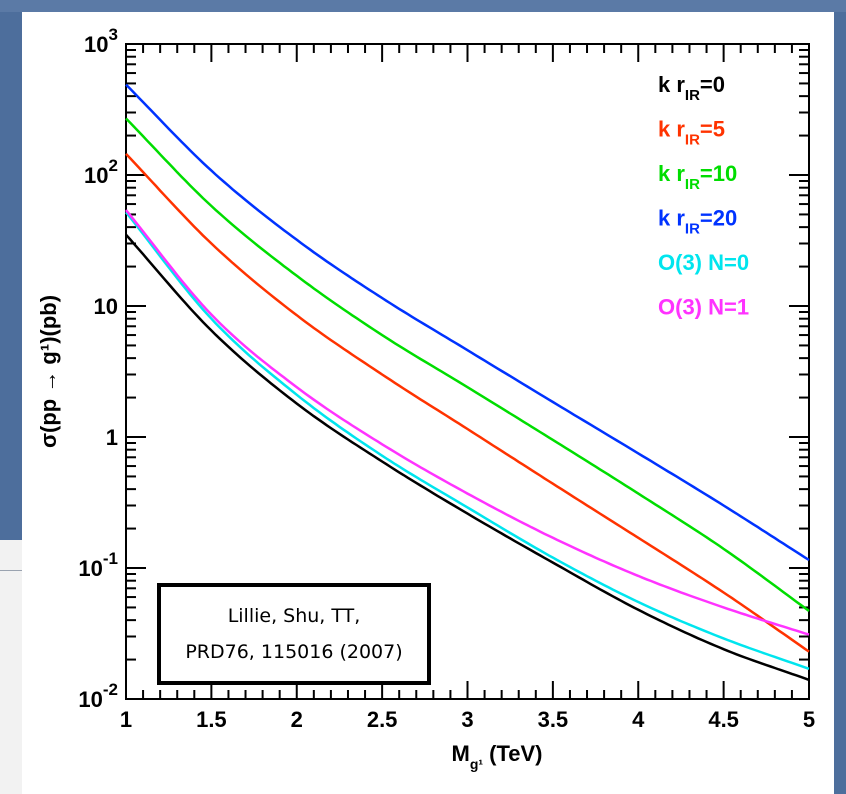  I want to click on y-tick-label: 10⁻², so click(98, 696).